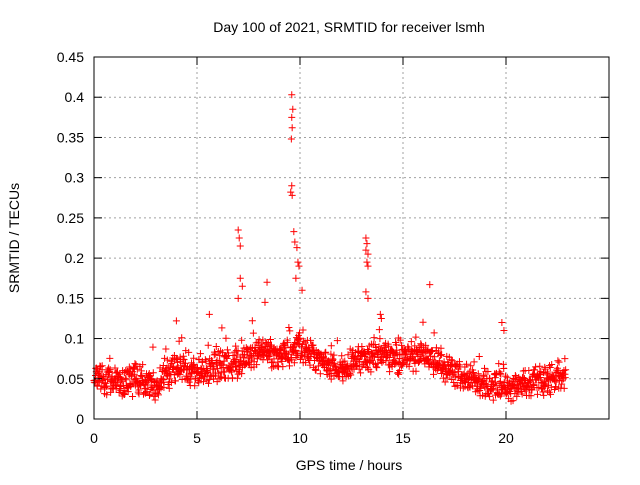 Image resolution: width=640 pixels, height=485 pixels. I want to click on x-axis-label: GPS time / hours, so click(349, 465).